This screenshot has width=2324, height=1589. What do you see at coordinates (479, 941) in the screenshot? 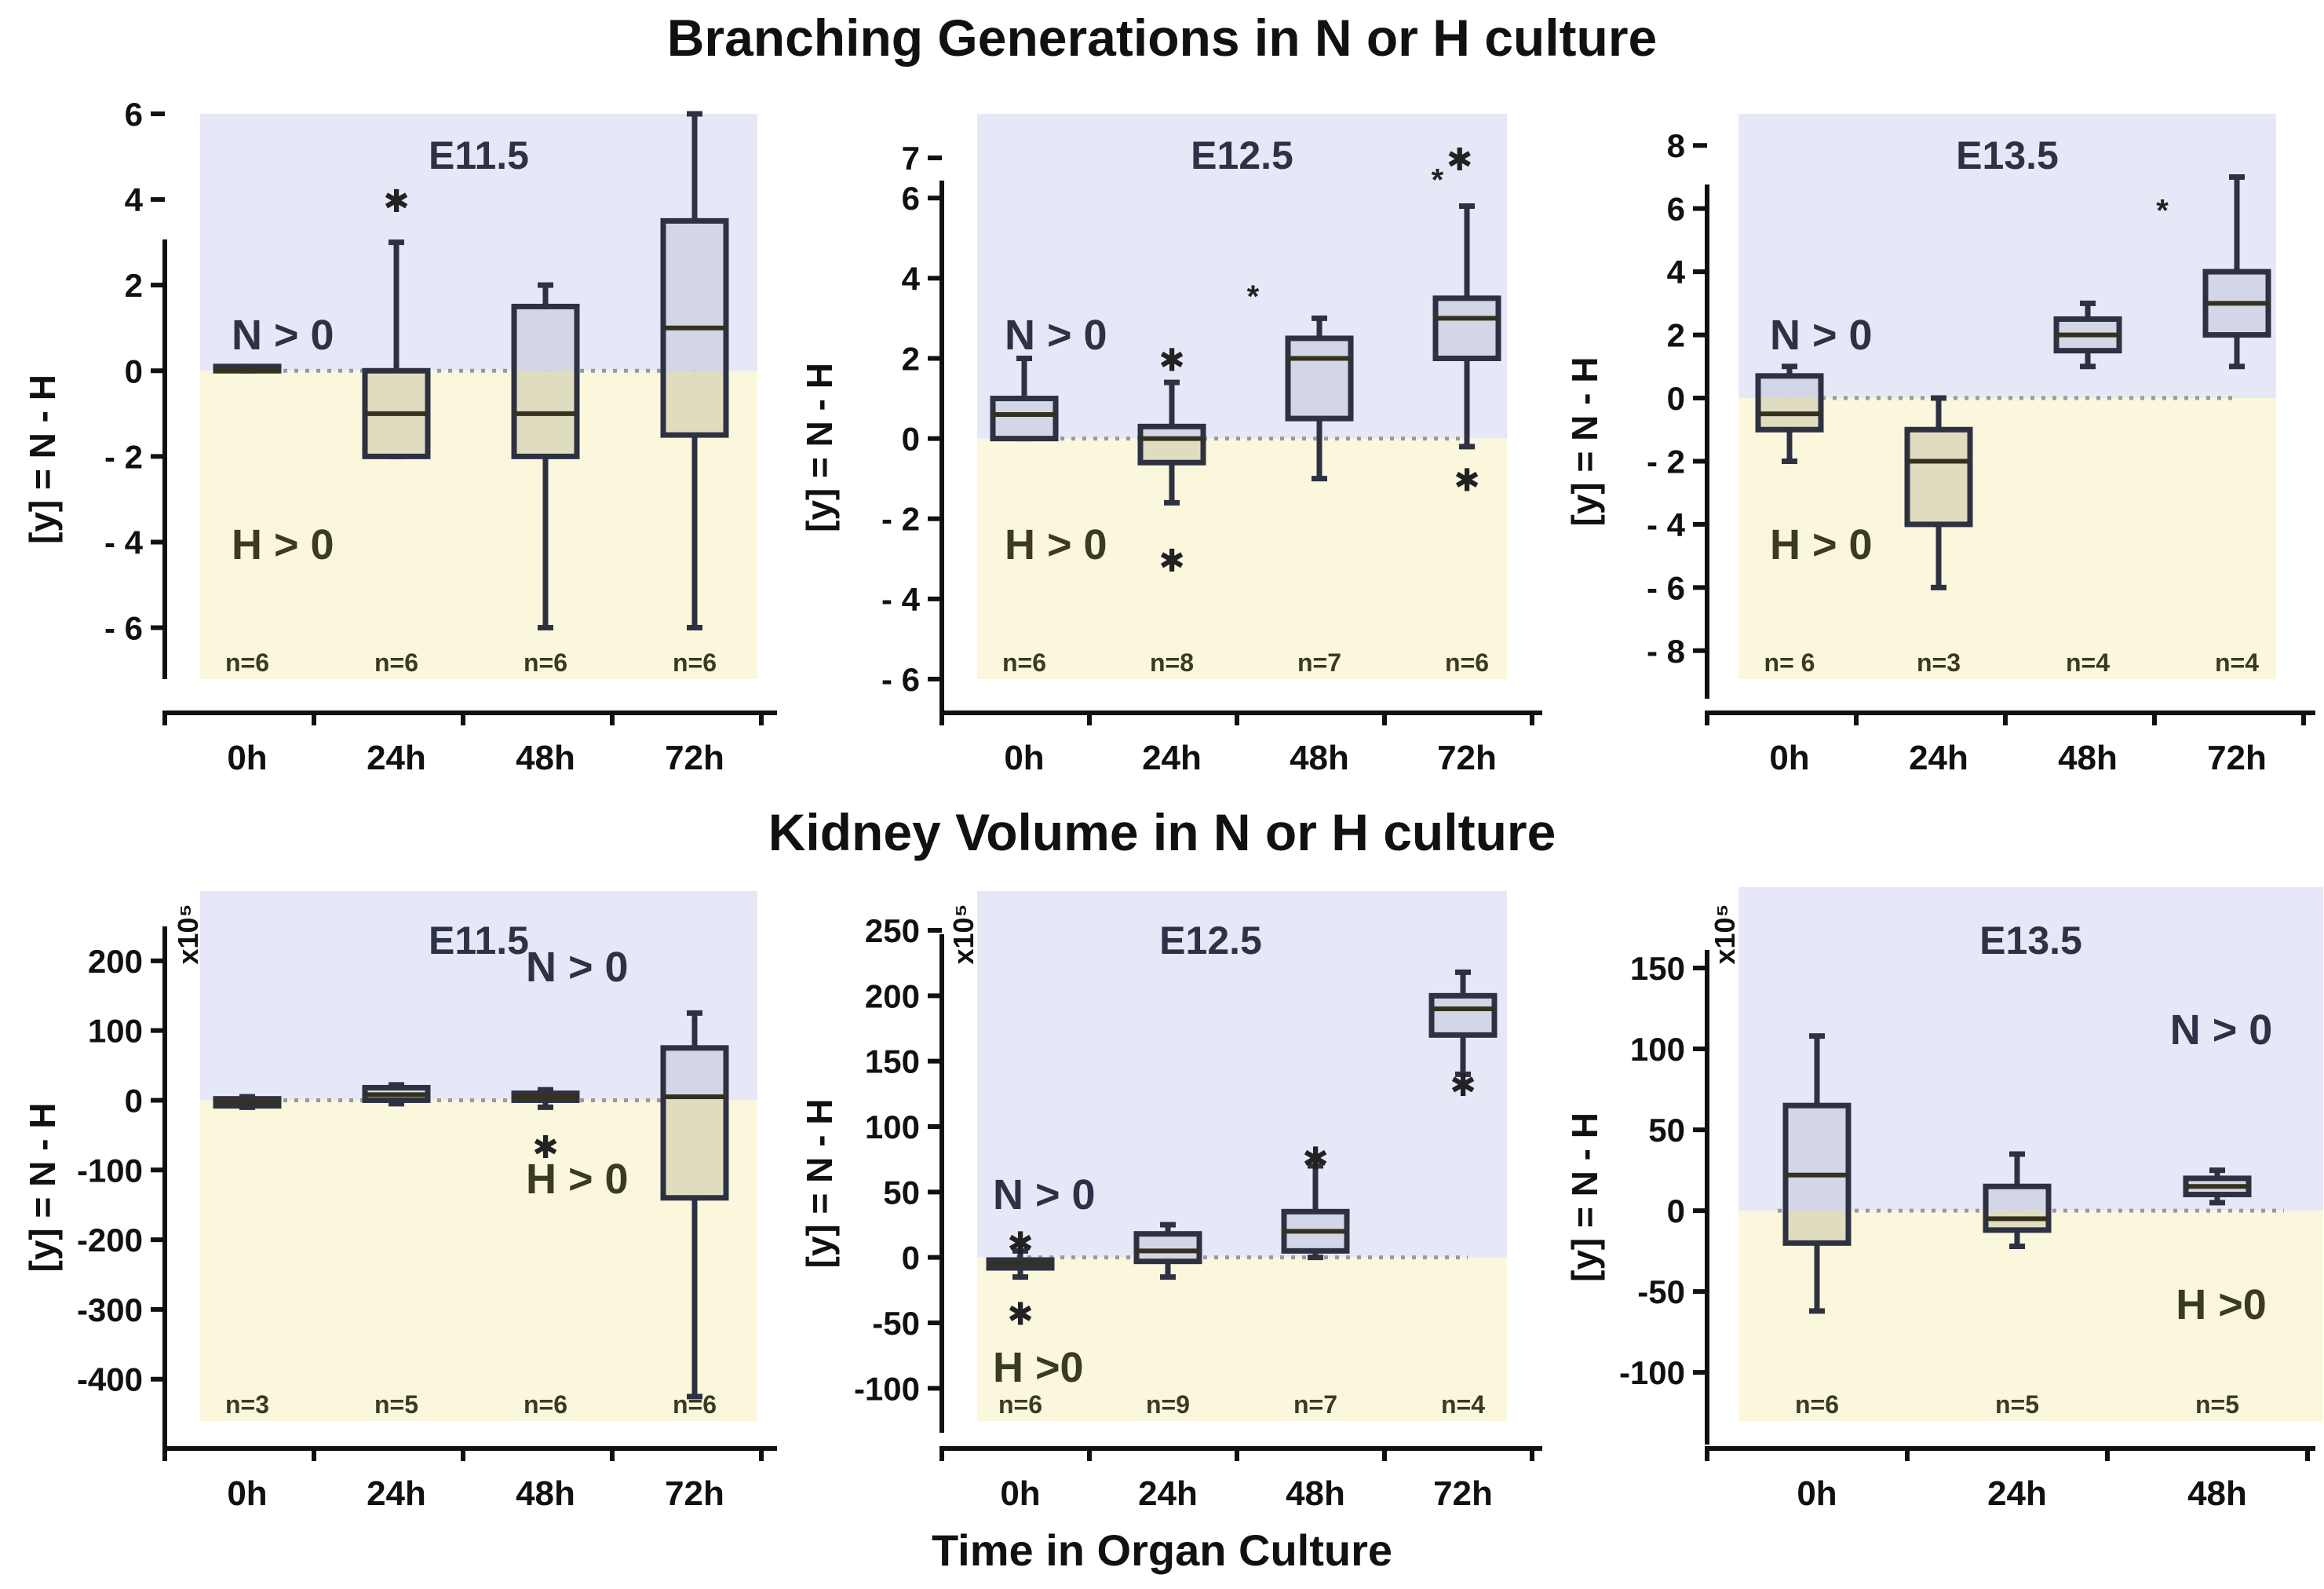
I see `volume-e115-title: E11.5` at bounding box center [479, 941].